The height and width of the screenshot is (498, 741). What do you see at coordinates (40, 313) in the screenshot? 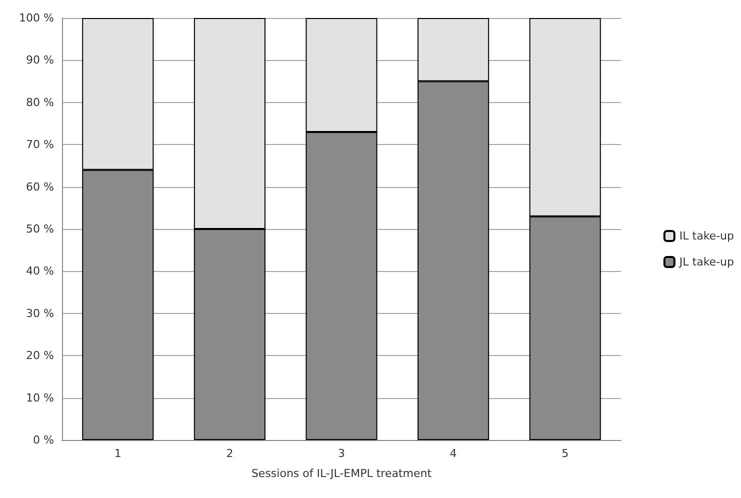
I see `y-tick-label: 30 %` at bounding box center [40, 313].